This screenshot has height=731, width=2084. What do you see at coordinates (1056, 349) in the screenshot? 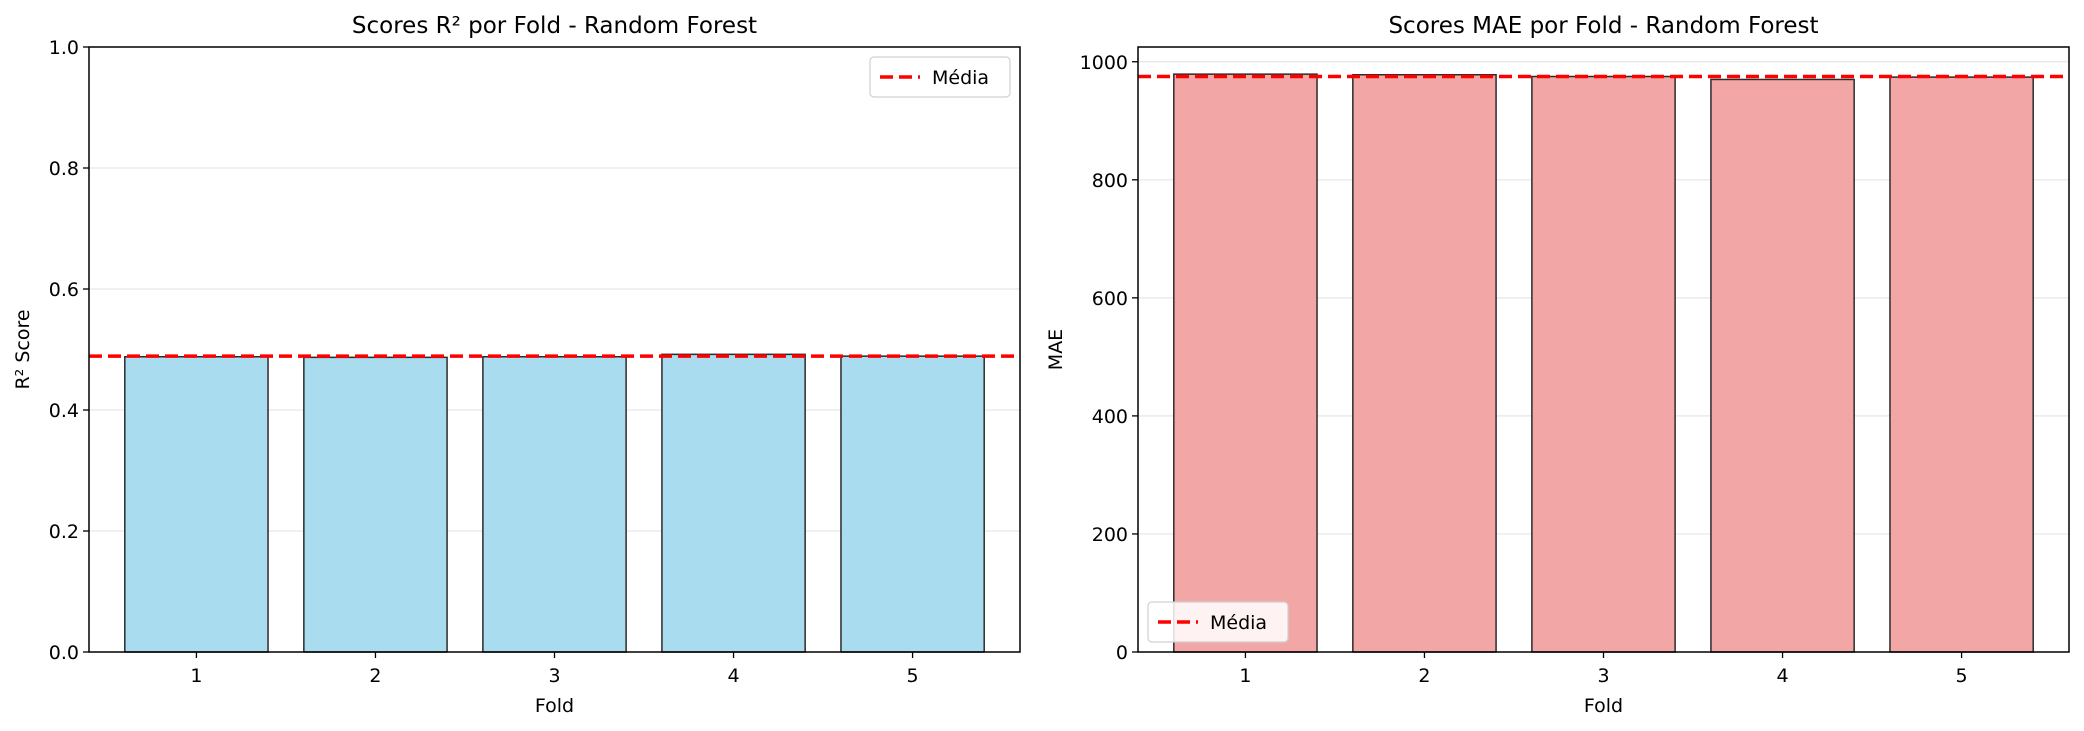
I see `y-axis-label: MAE` at bounding box center [1056, 349].